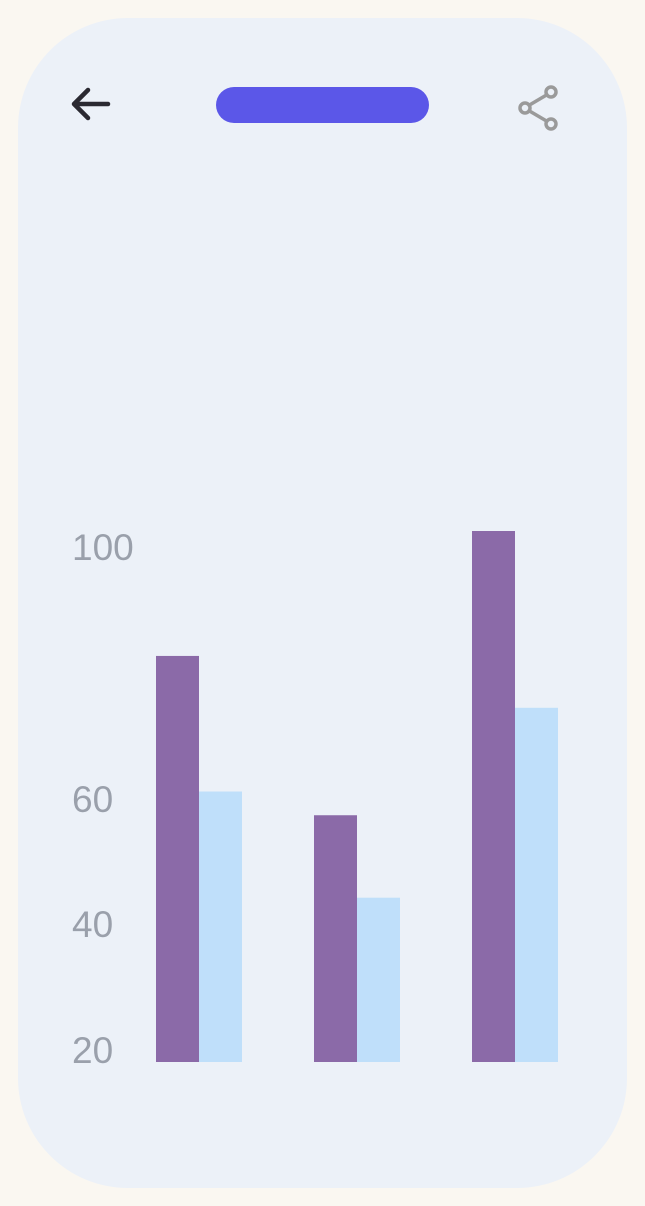 This screenshot has height=1206, width=645. I want to click on arrow-left-icon, so click(91, 104).